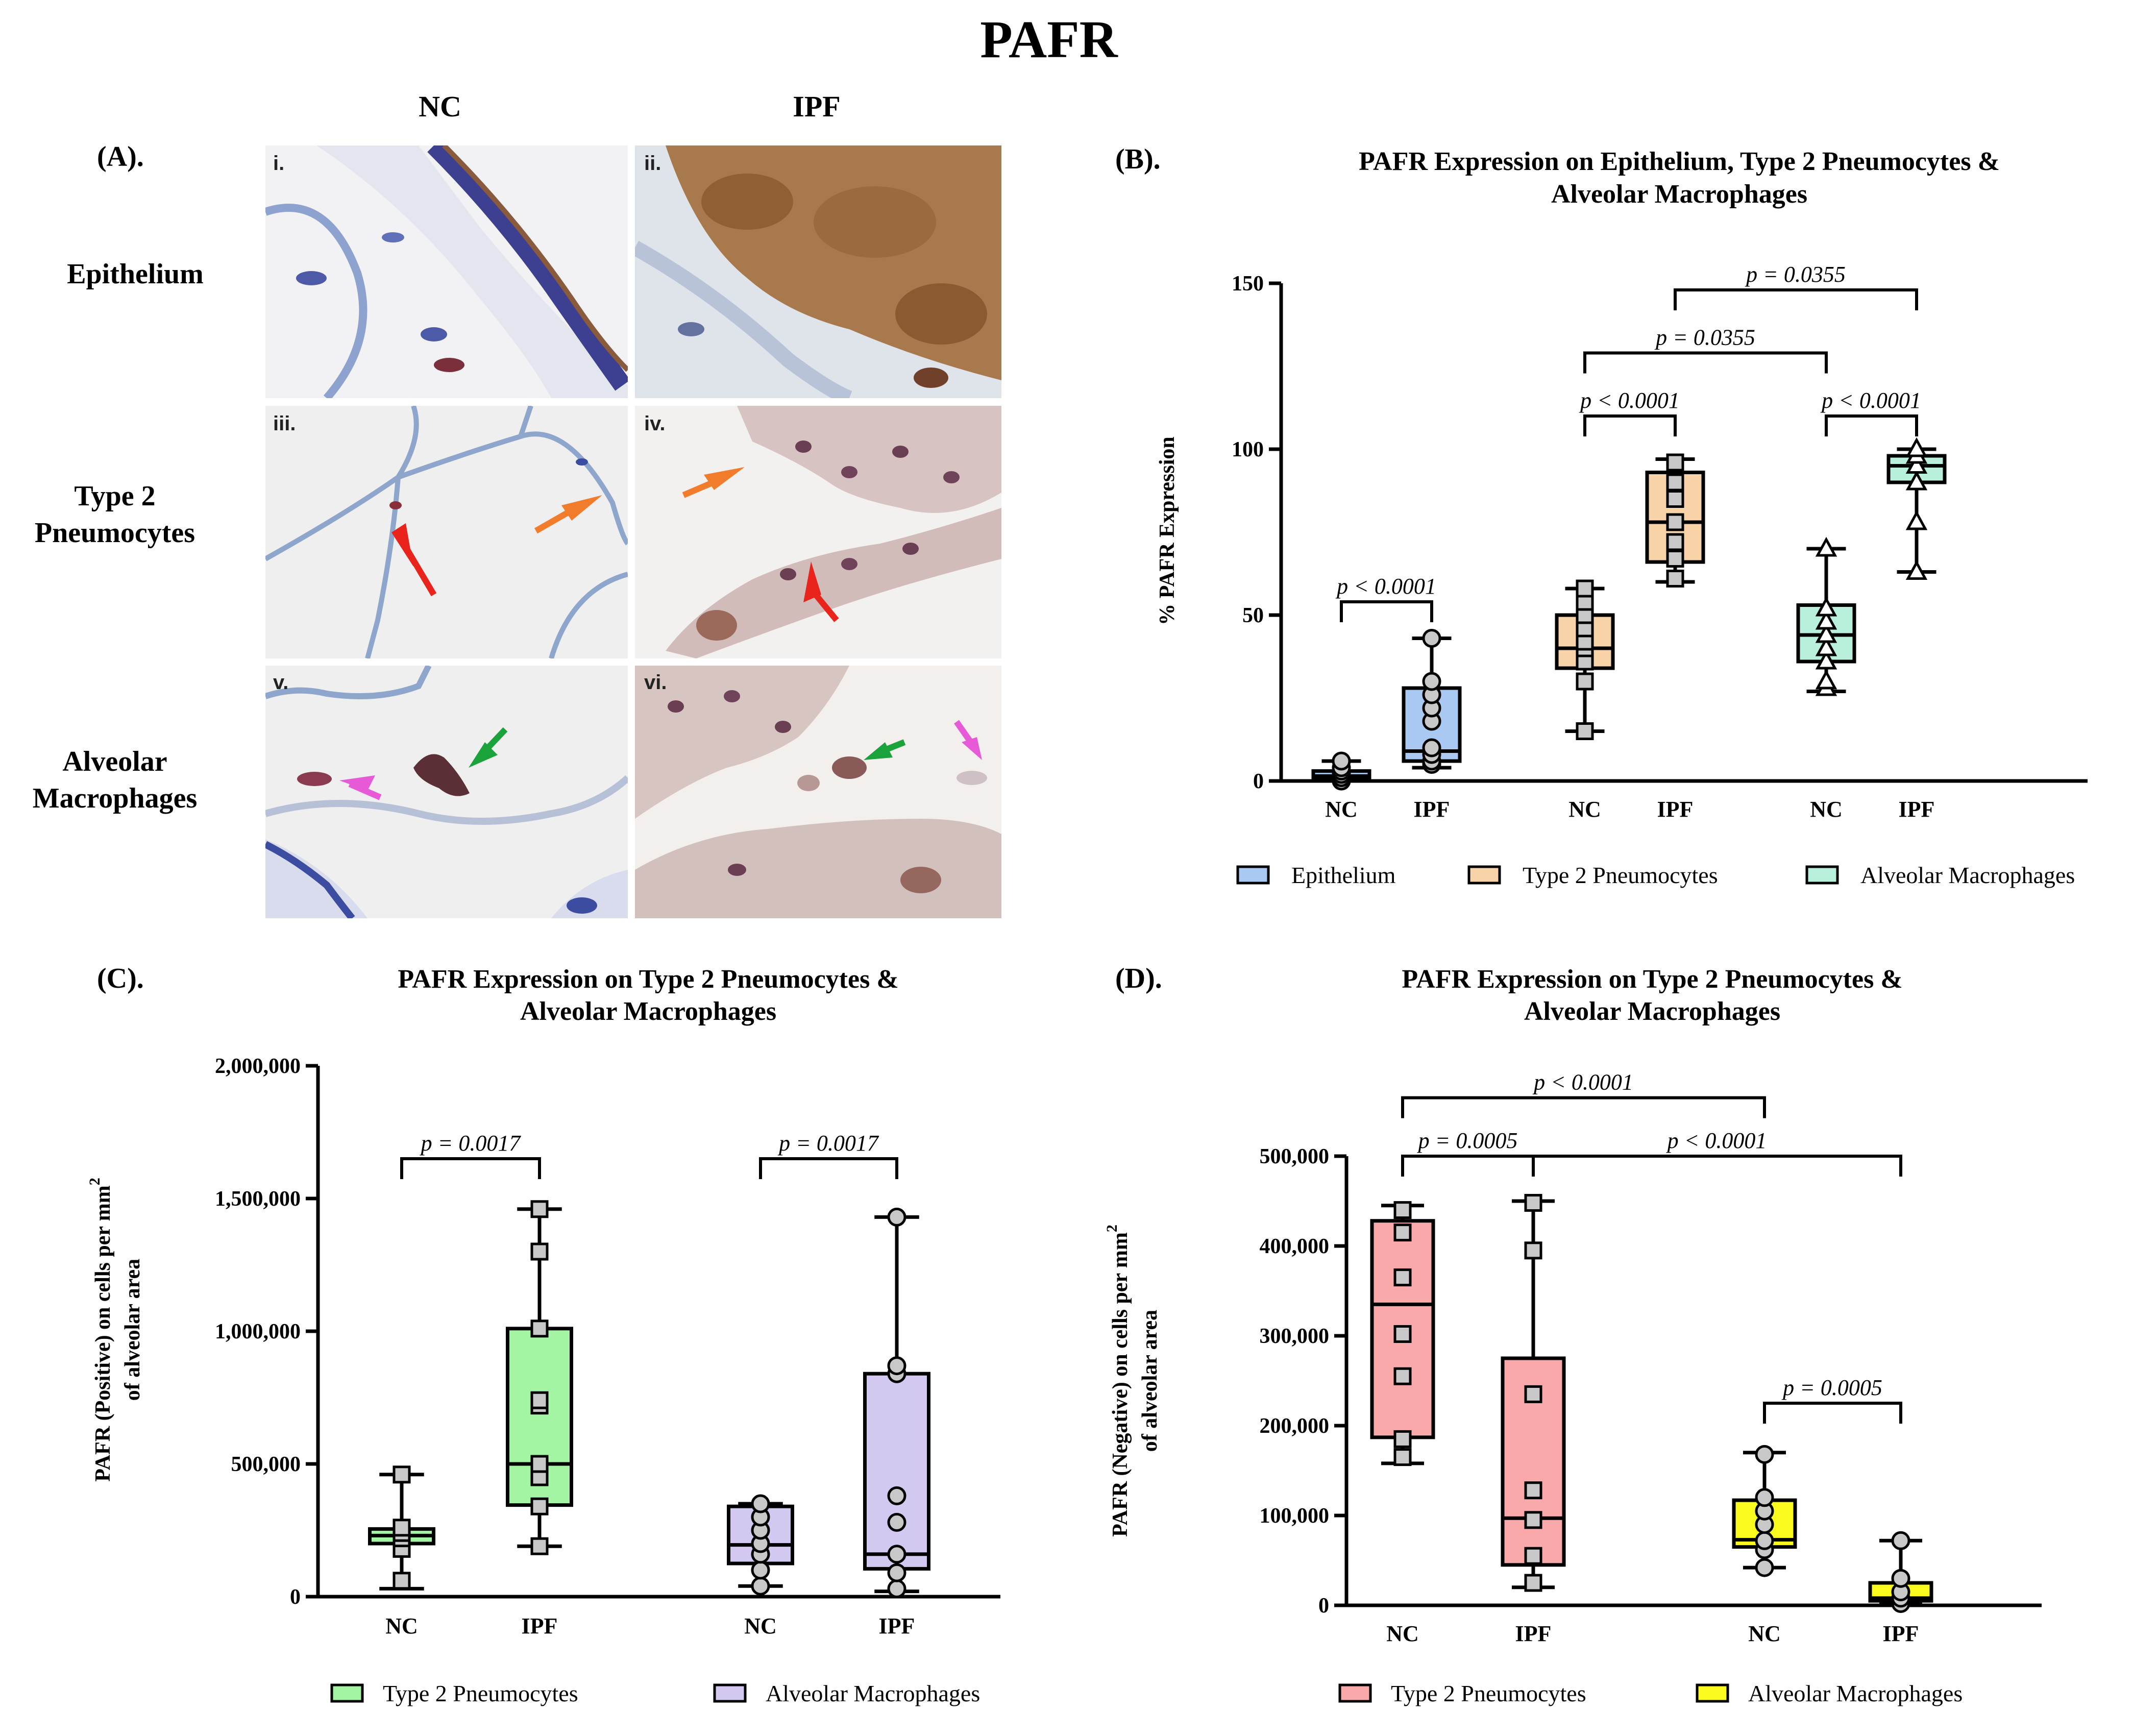  I want to click on figure-title: PAFR, so click(1049, 39).